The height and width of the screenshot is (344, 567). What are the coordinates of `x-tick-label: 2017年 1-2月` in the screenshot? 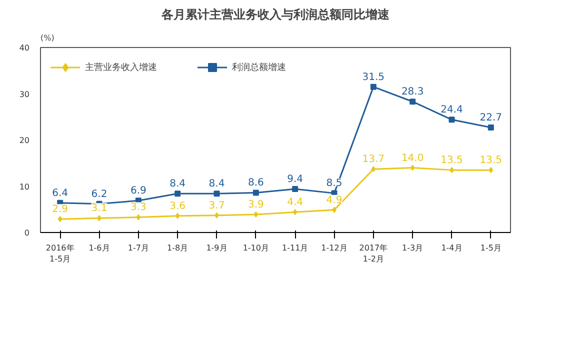 It's located at (373, 254).